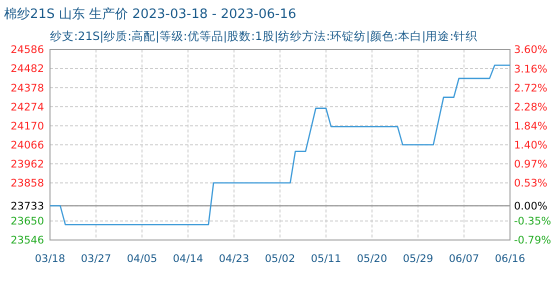 This screenshot has width=560, height=300. I want to click on y-tick-label: 24066, so click(27, 145).